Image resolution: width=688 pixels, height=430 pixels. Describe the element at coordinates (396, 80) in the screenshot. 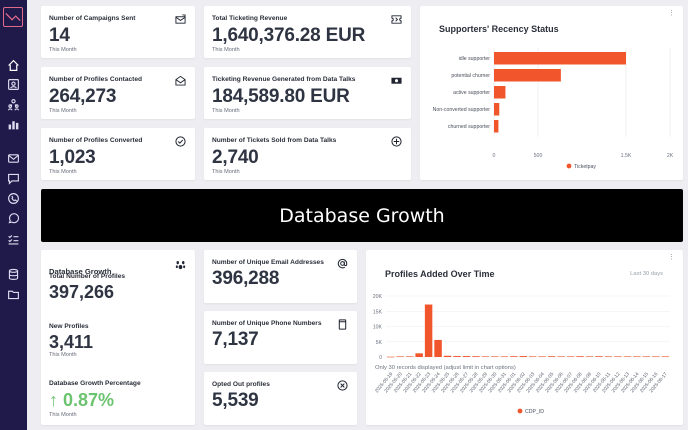

I see `cash-icon` at that location.